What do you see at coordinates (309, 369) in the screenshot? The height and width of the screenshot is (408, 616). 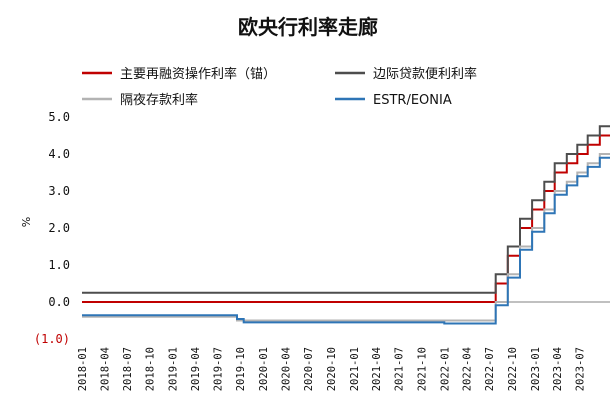 I see `x-tick-label: 2020-07` at bounding box center [309, 369].